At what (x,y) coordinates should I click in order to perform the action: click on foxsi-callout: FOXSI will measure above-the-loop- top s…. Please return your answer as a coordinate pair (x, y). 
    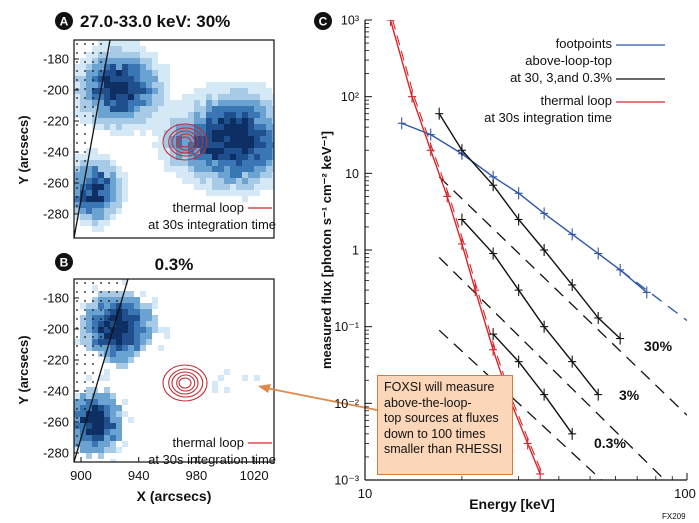
    Looking at the image, I should click on (445, 425).